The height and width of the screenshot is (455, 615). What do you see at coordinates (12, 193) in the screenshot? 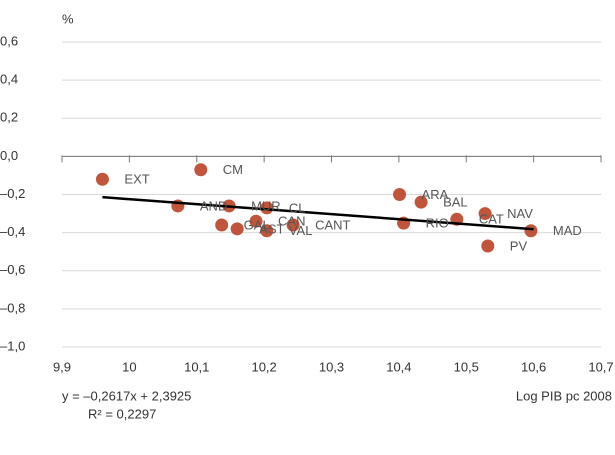
I see `y-tick-label: –0,2` at bounding box center [12, 193].